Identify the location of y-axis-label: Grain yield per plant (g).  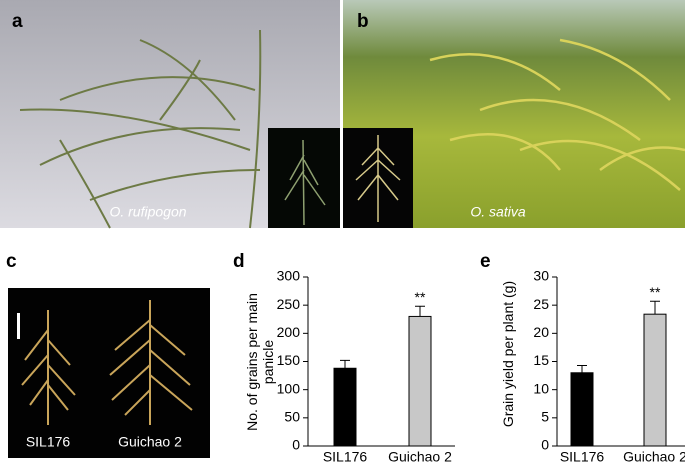
(508, 353).